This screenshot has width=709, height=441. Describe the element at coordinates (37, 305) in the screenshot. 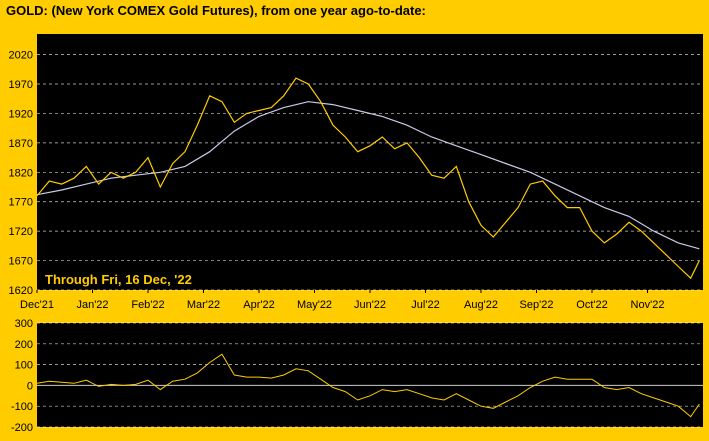

I see `x-tick-label: Dec'21` at that location.